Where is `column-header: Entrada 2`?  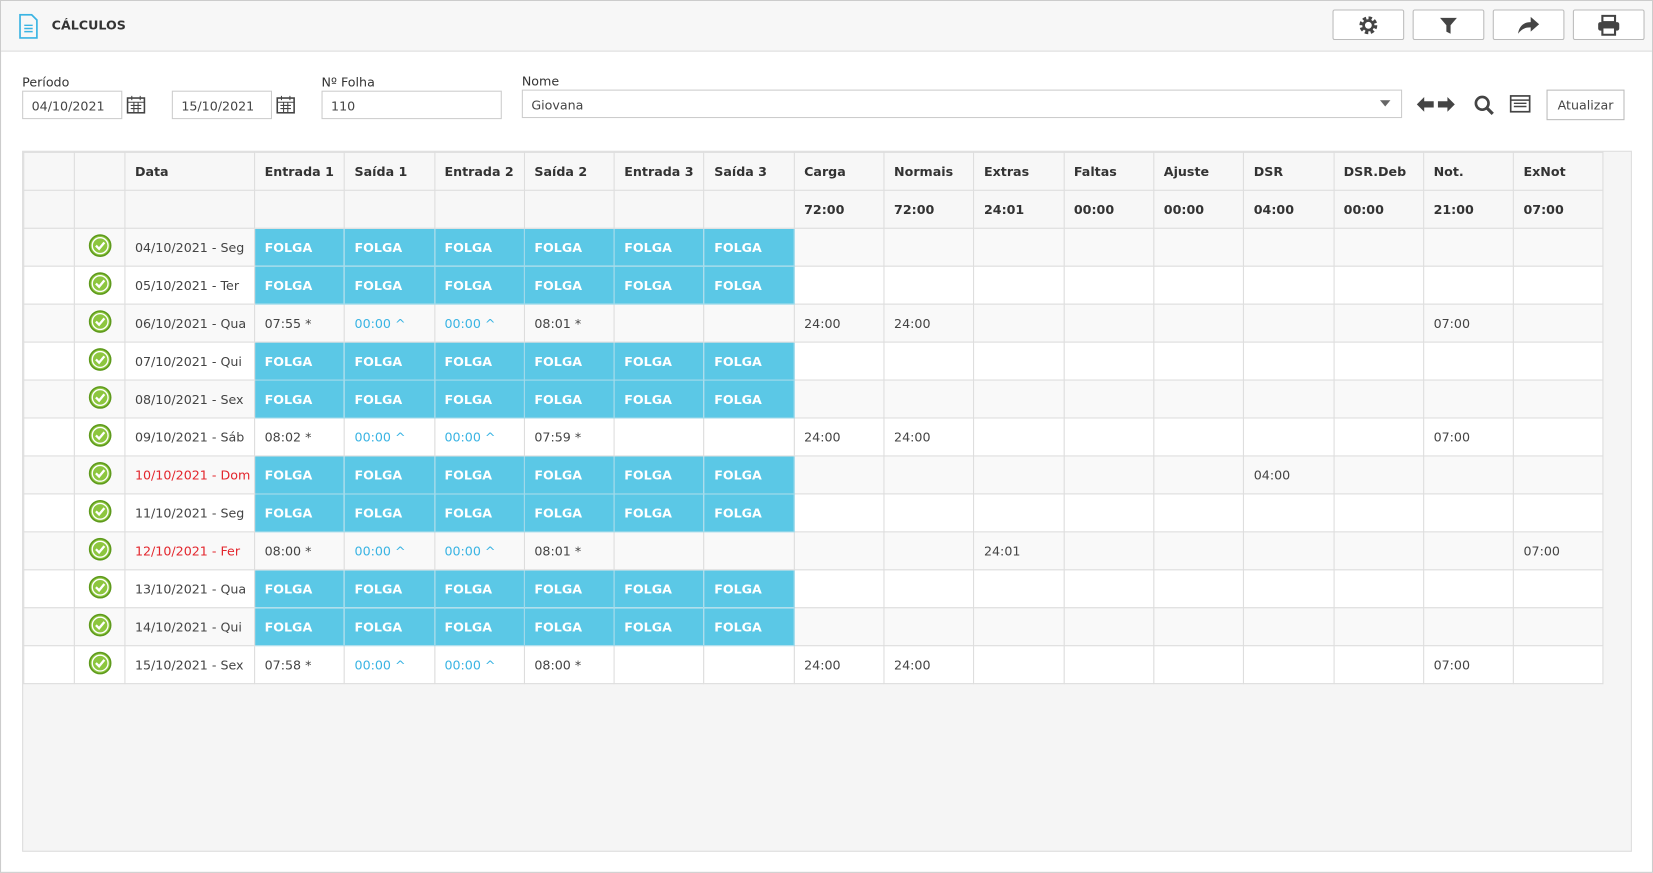 column-header: Entrada 2 is located at coordinates (479, 171).